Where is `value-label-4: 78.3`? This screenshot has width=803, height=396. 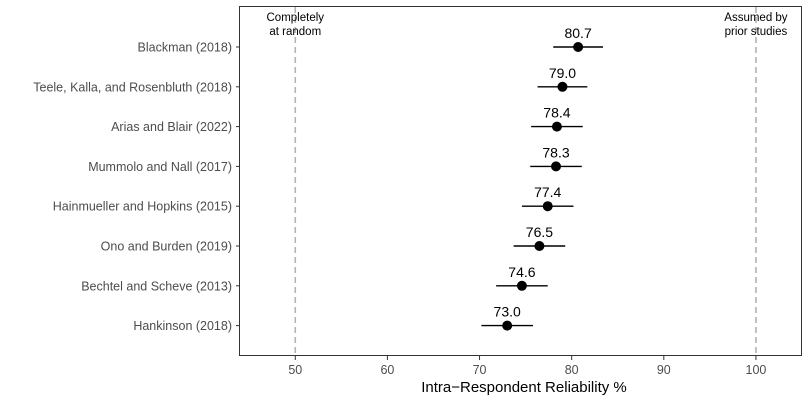 value-label-4: 78.3 is located at coordinates (555, 152).